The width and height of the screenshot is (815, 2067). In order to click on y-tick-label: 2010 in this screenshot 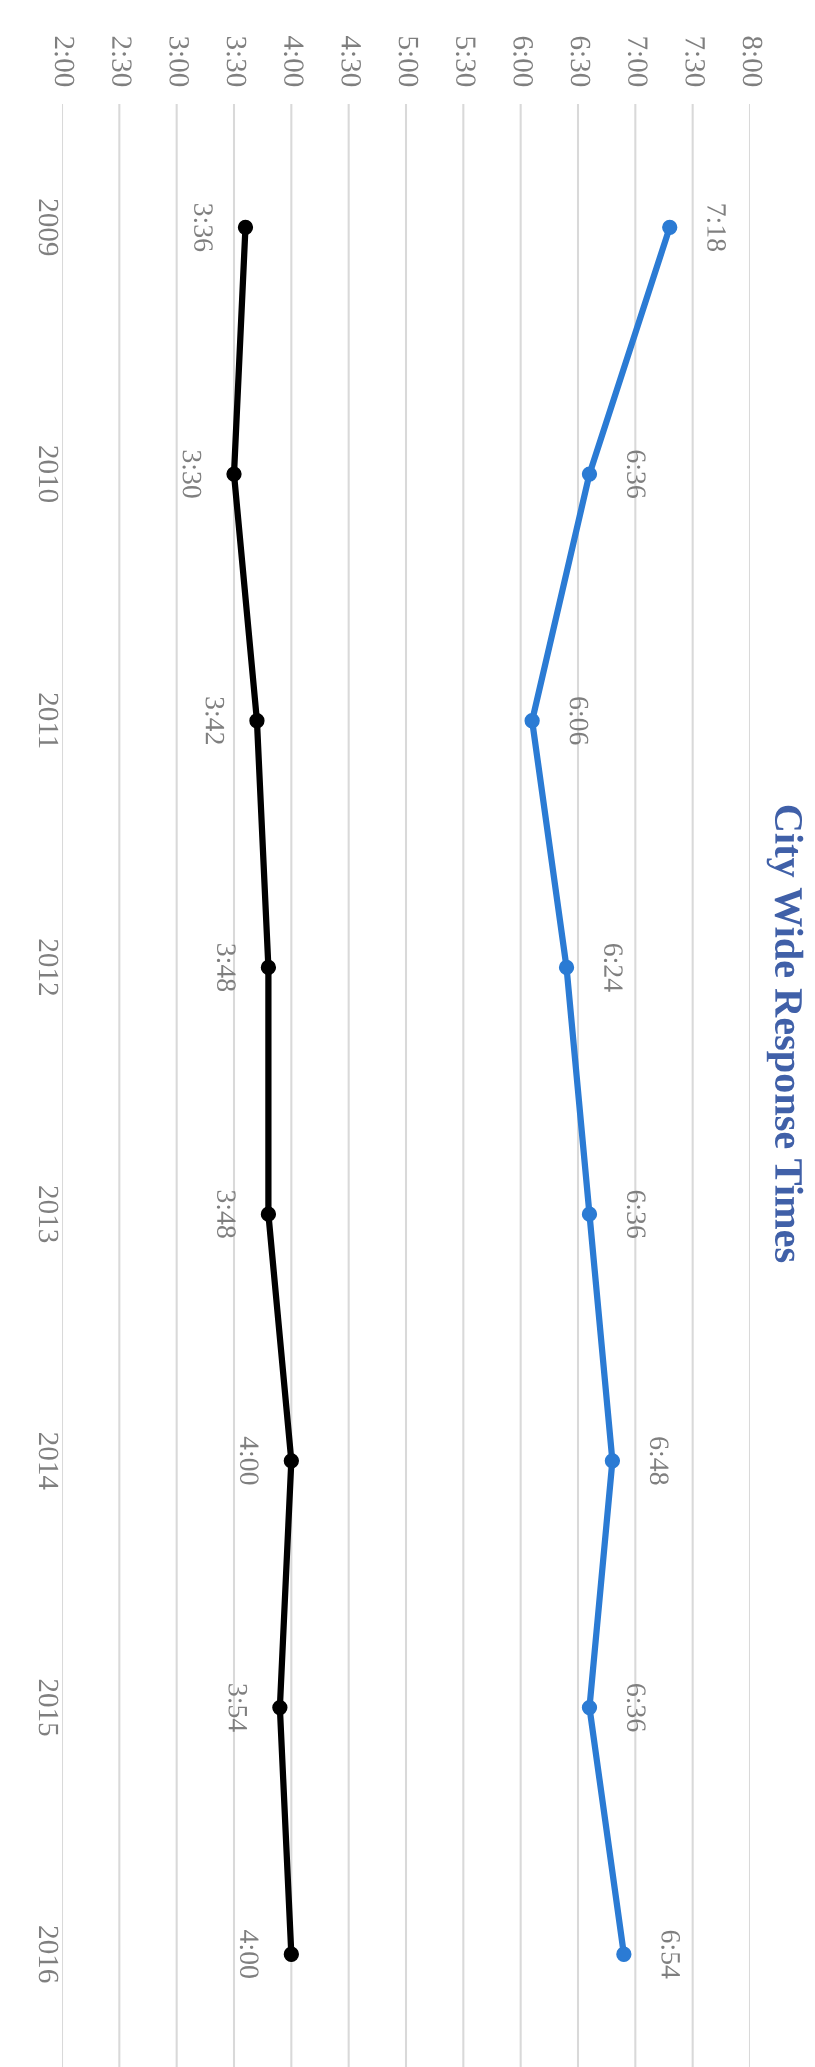, I will do `click(48, 474)`.